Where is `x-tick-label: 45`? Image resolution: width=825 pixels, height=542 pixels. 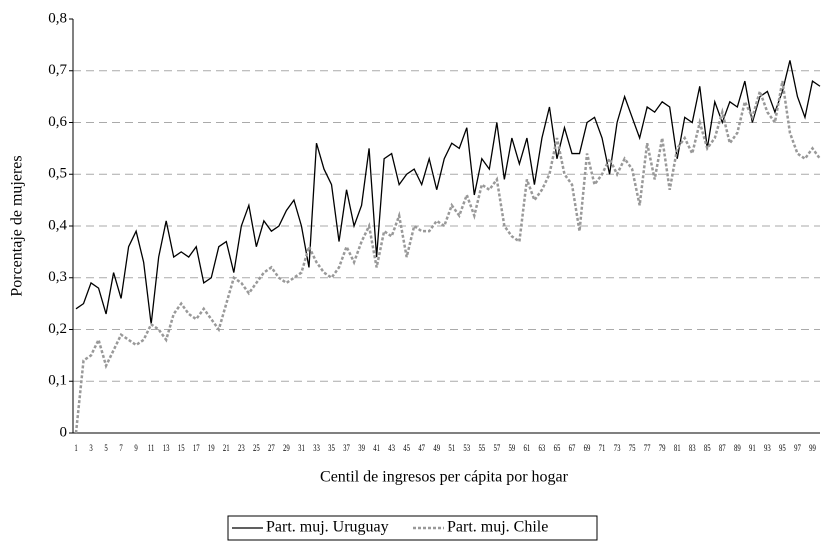 x-tick-label: 45 is located at coordinates (406, 448).